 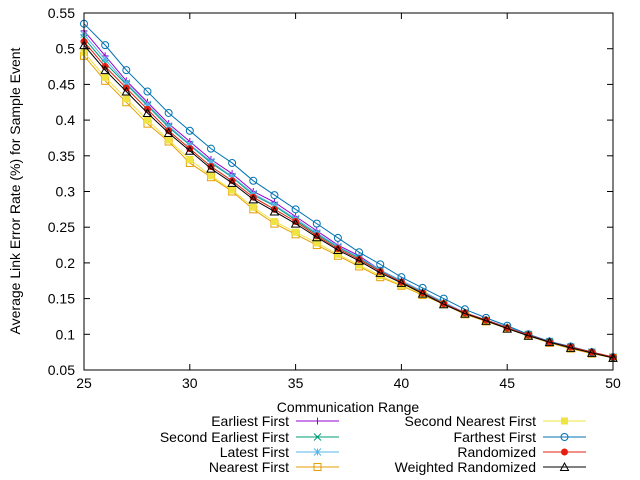 I want to click on legend-item-latest-first: Latest First, so click(x=279, y=452).